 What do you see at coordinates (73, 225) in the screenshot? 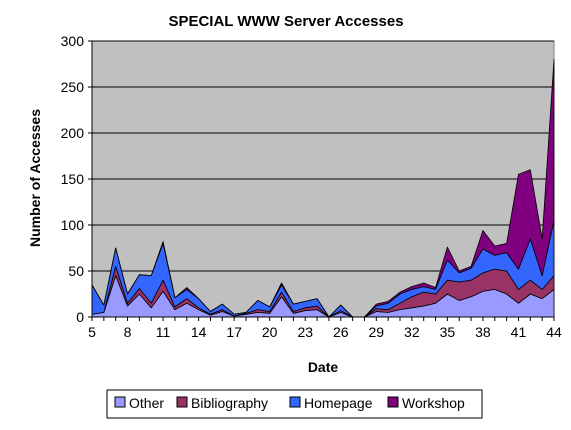
I see `y-tick-label: 100` at bounding box center [73, 225].